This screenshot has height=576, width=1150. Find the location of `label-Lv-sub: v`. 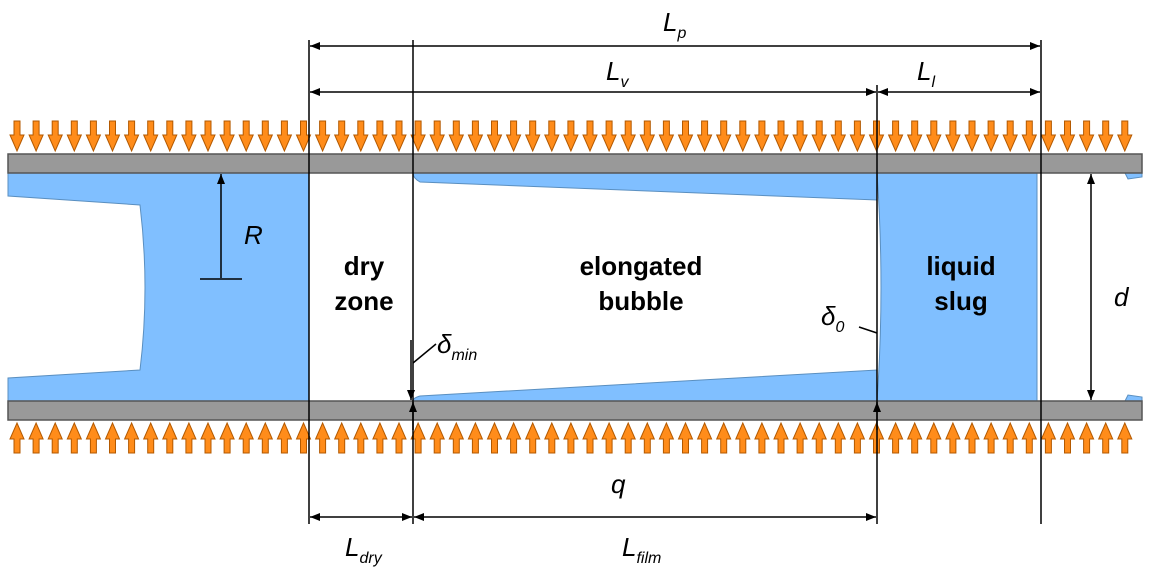

label-Lv-sub: v is located at coordinates (624, 82).